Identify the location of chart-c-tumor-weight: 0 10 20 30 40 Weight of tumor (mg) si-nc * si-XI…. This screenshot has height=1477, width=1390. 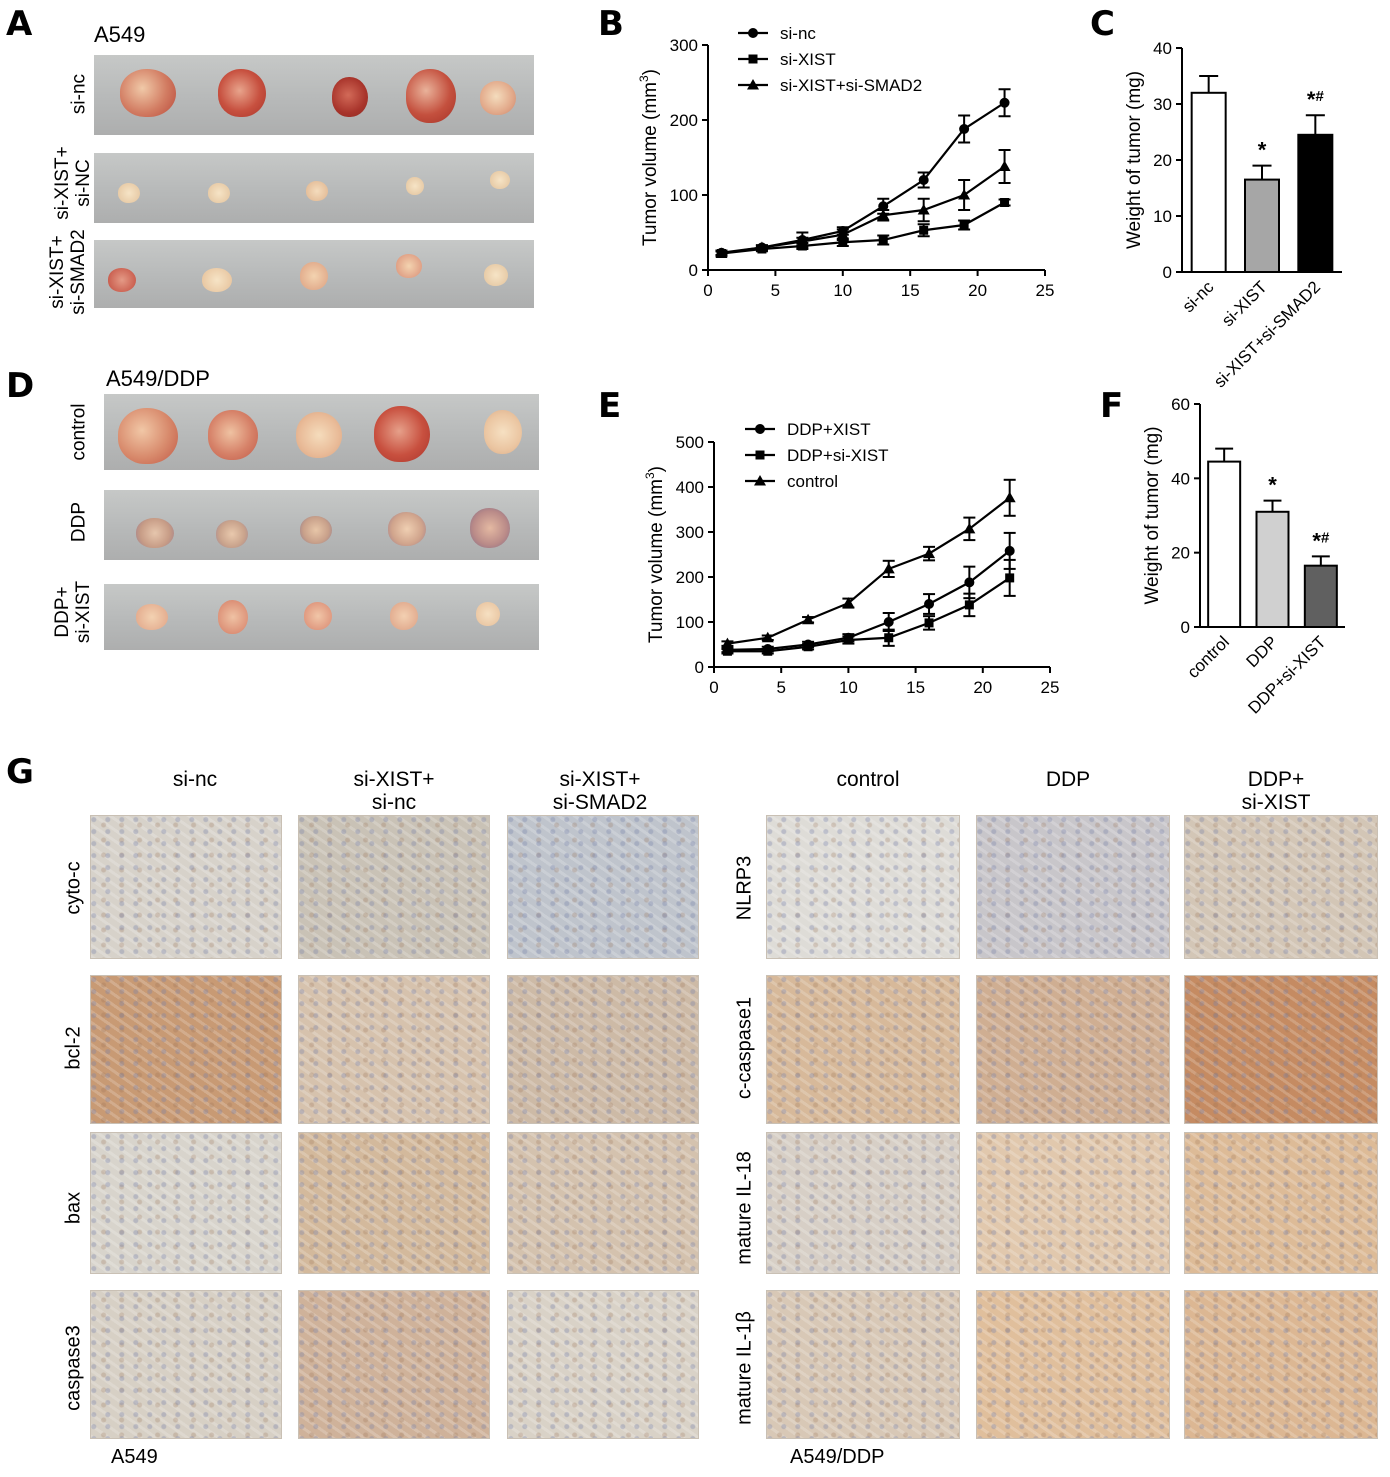
(1233, 215).